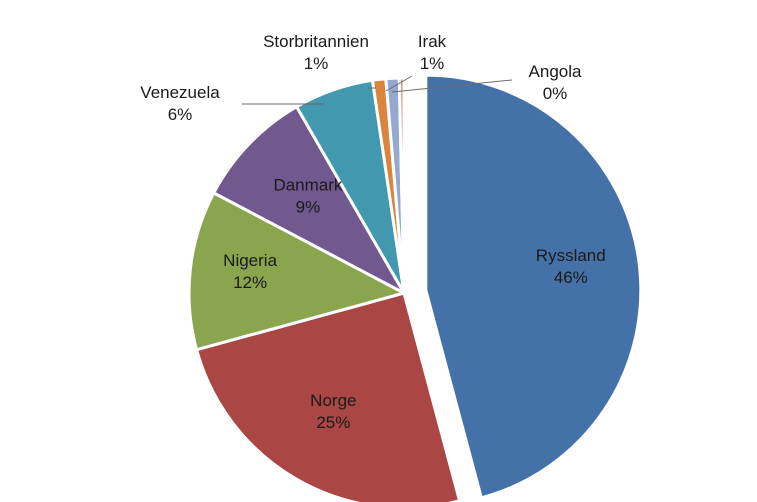 The height and width of the screenshot is (502, 757). Describe the element at coordinates (250, 260) in the screenshot. I see `category-name: Nigeria` at that location.